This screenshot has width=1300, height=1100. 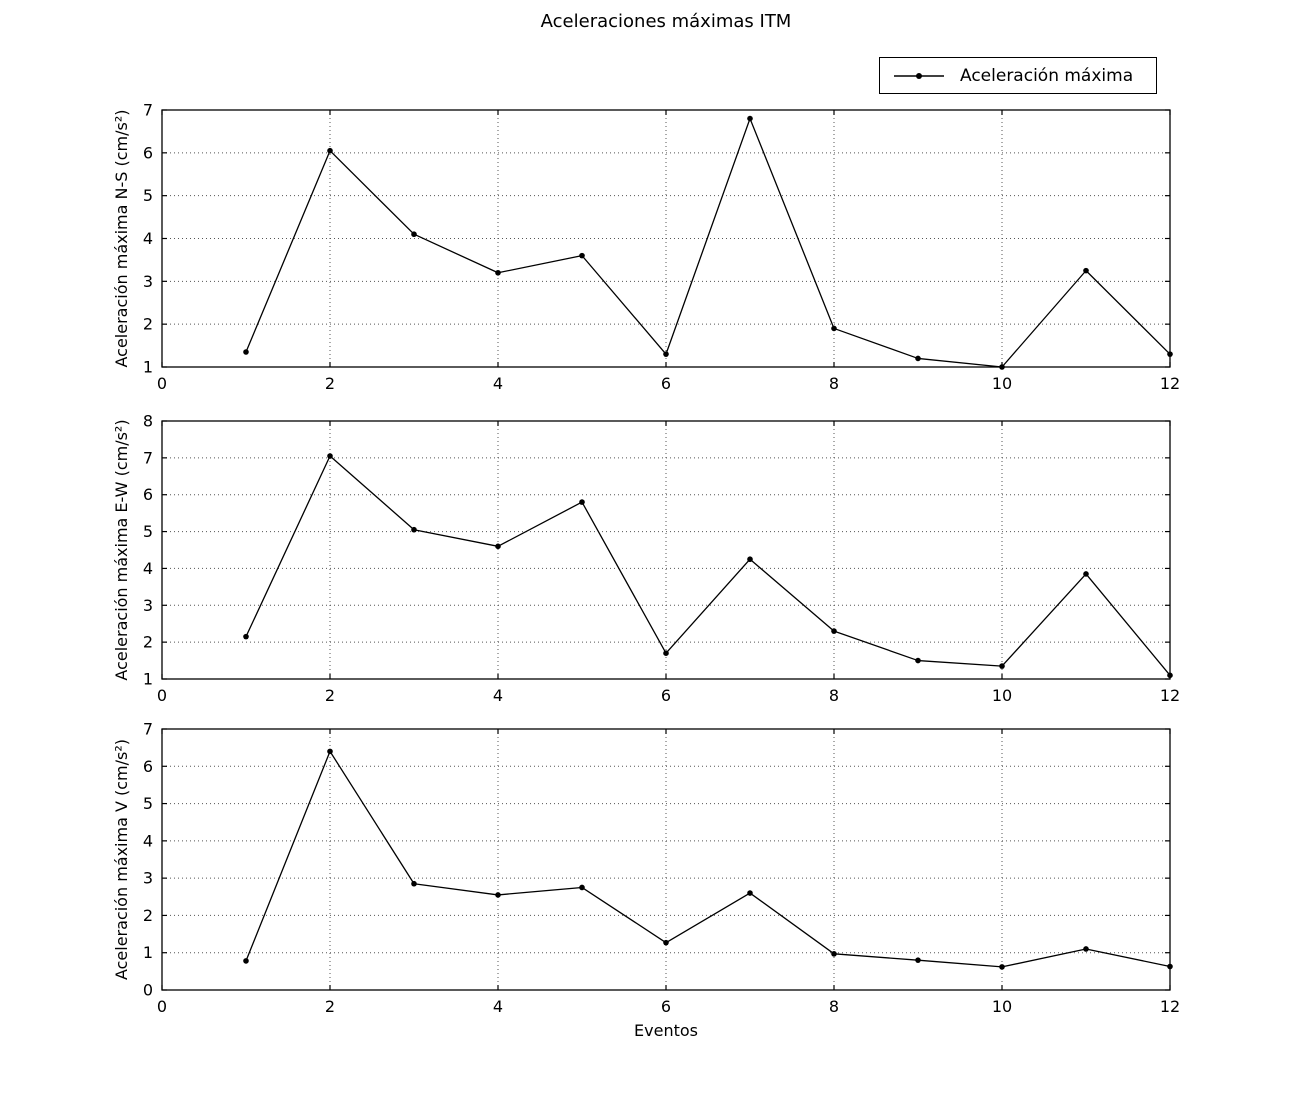 What do you see at coordinates (1047, 75) in the screenshot?
I see `legend-label: Aceleración máxima` at bounding box center [1047, 75].